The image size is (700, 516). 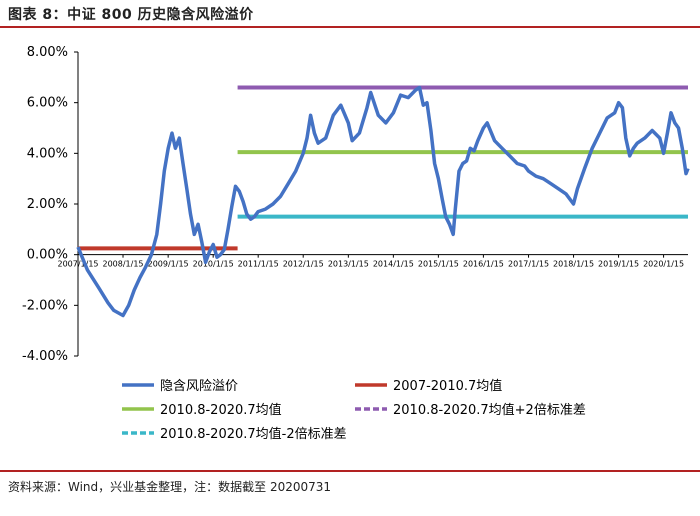 What do you see at coordinates (303, 264) in the screenshot?
I see `x-tick-label: 2012/1/15` at bounding box center [303, 264].